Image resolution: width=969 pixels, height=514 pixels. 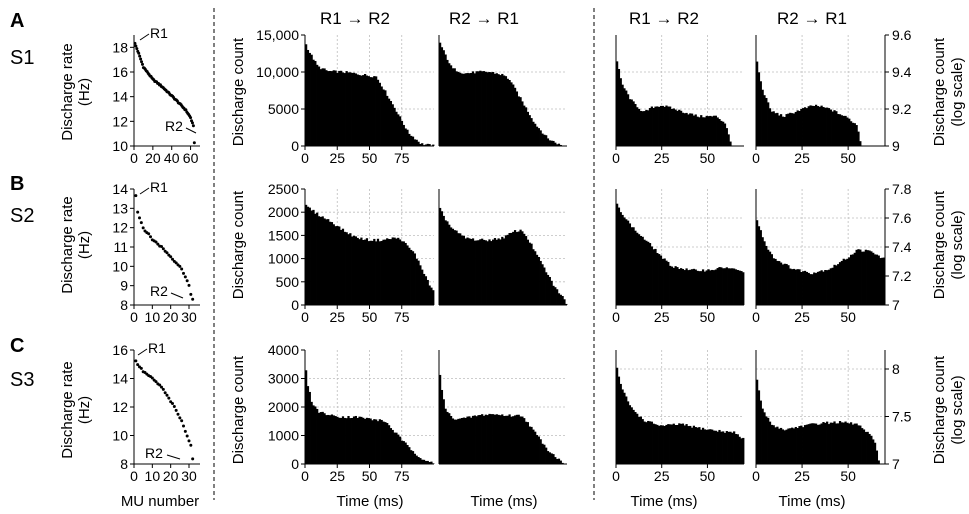 I want to click on p2-rate-xtick-label-3: 30, so click(x=189, y=476).